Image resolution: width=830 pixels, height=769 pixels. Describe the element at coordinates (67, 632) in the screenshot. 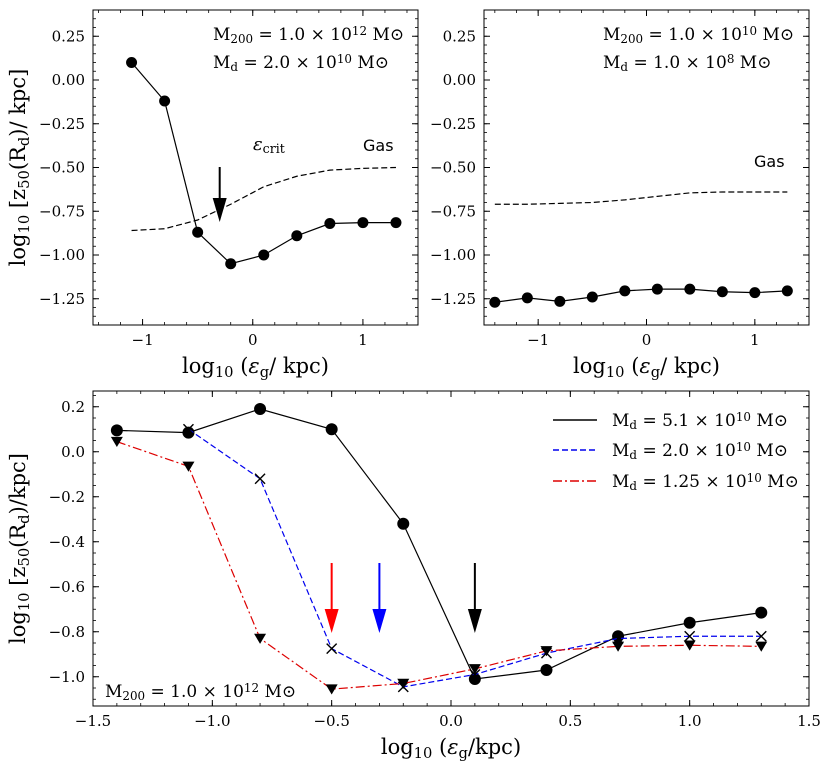

I see `y-tick-label: −0.8` at that location.